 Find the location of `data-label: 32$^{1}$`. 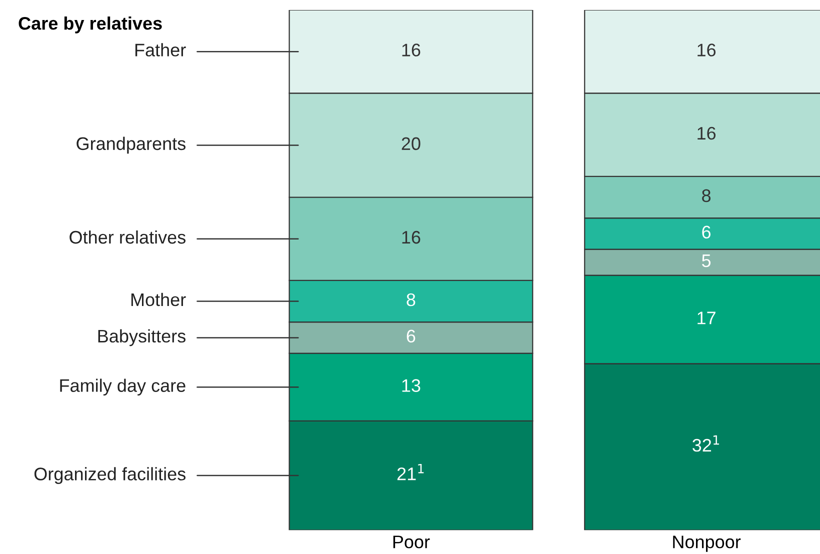

data-label: 32$^{1}$ is located at coordinates (705, 443).